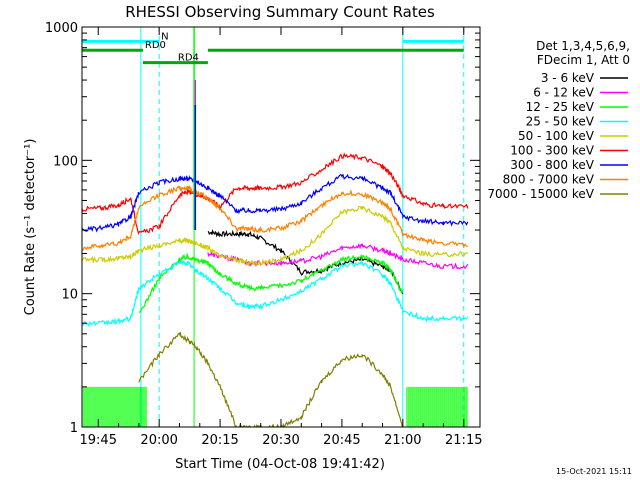  I want to click on legend-label-3: 25 - 50 keV, so click(560, 122).